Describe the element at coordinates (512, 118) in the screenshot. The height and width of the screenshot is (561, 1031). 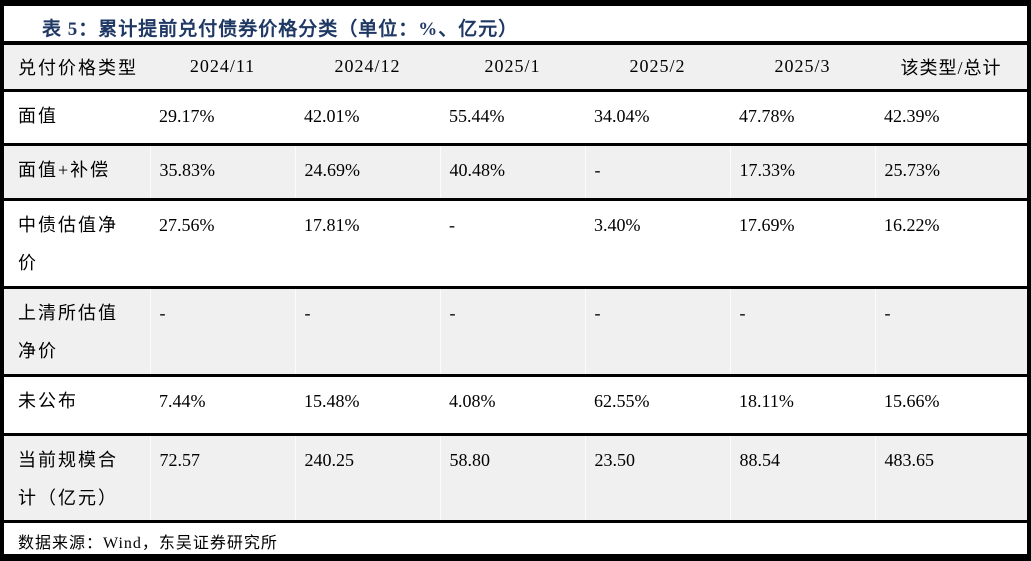
I see `cell: 55.44%` at that location.